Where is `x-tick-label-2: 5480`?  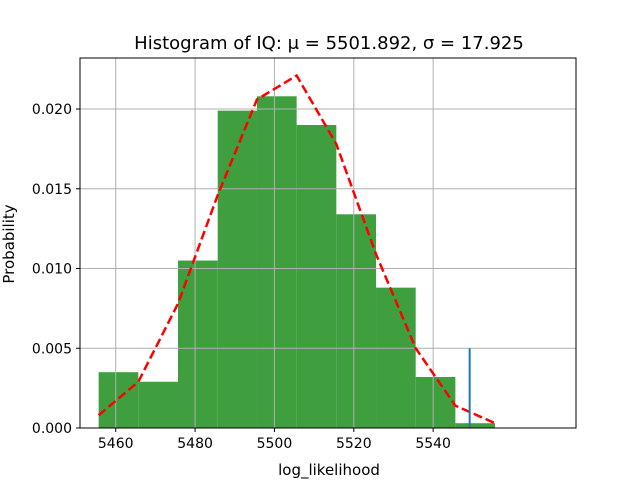
x-tick-label-2: 5480 is located at coordinates (195, 444).